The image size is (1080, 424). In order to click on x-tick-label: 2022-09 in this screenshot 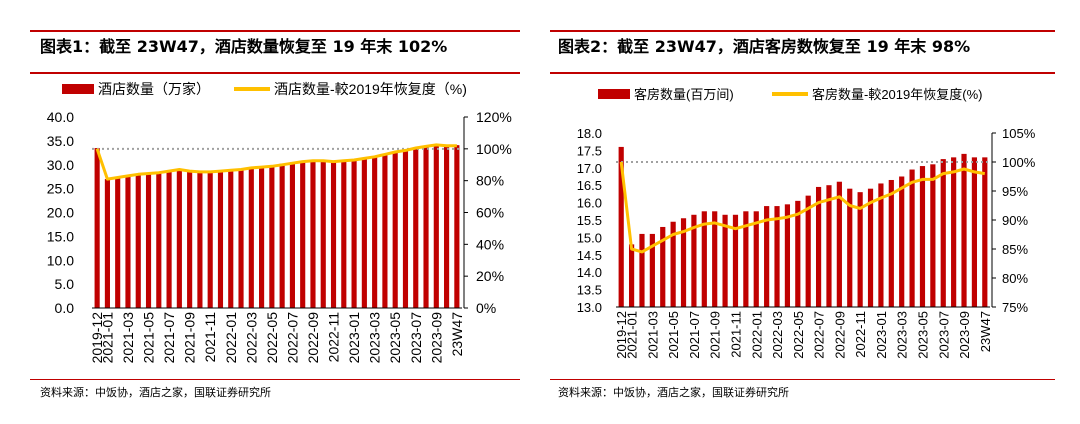, I will do `click(313, 338)`.